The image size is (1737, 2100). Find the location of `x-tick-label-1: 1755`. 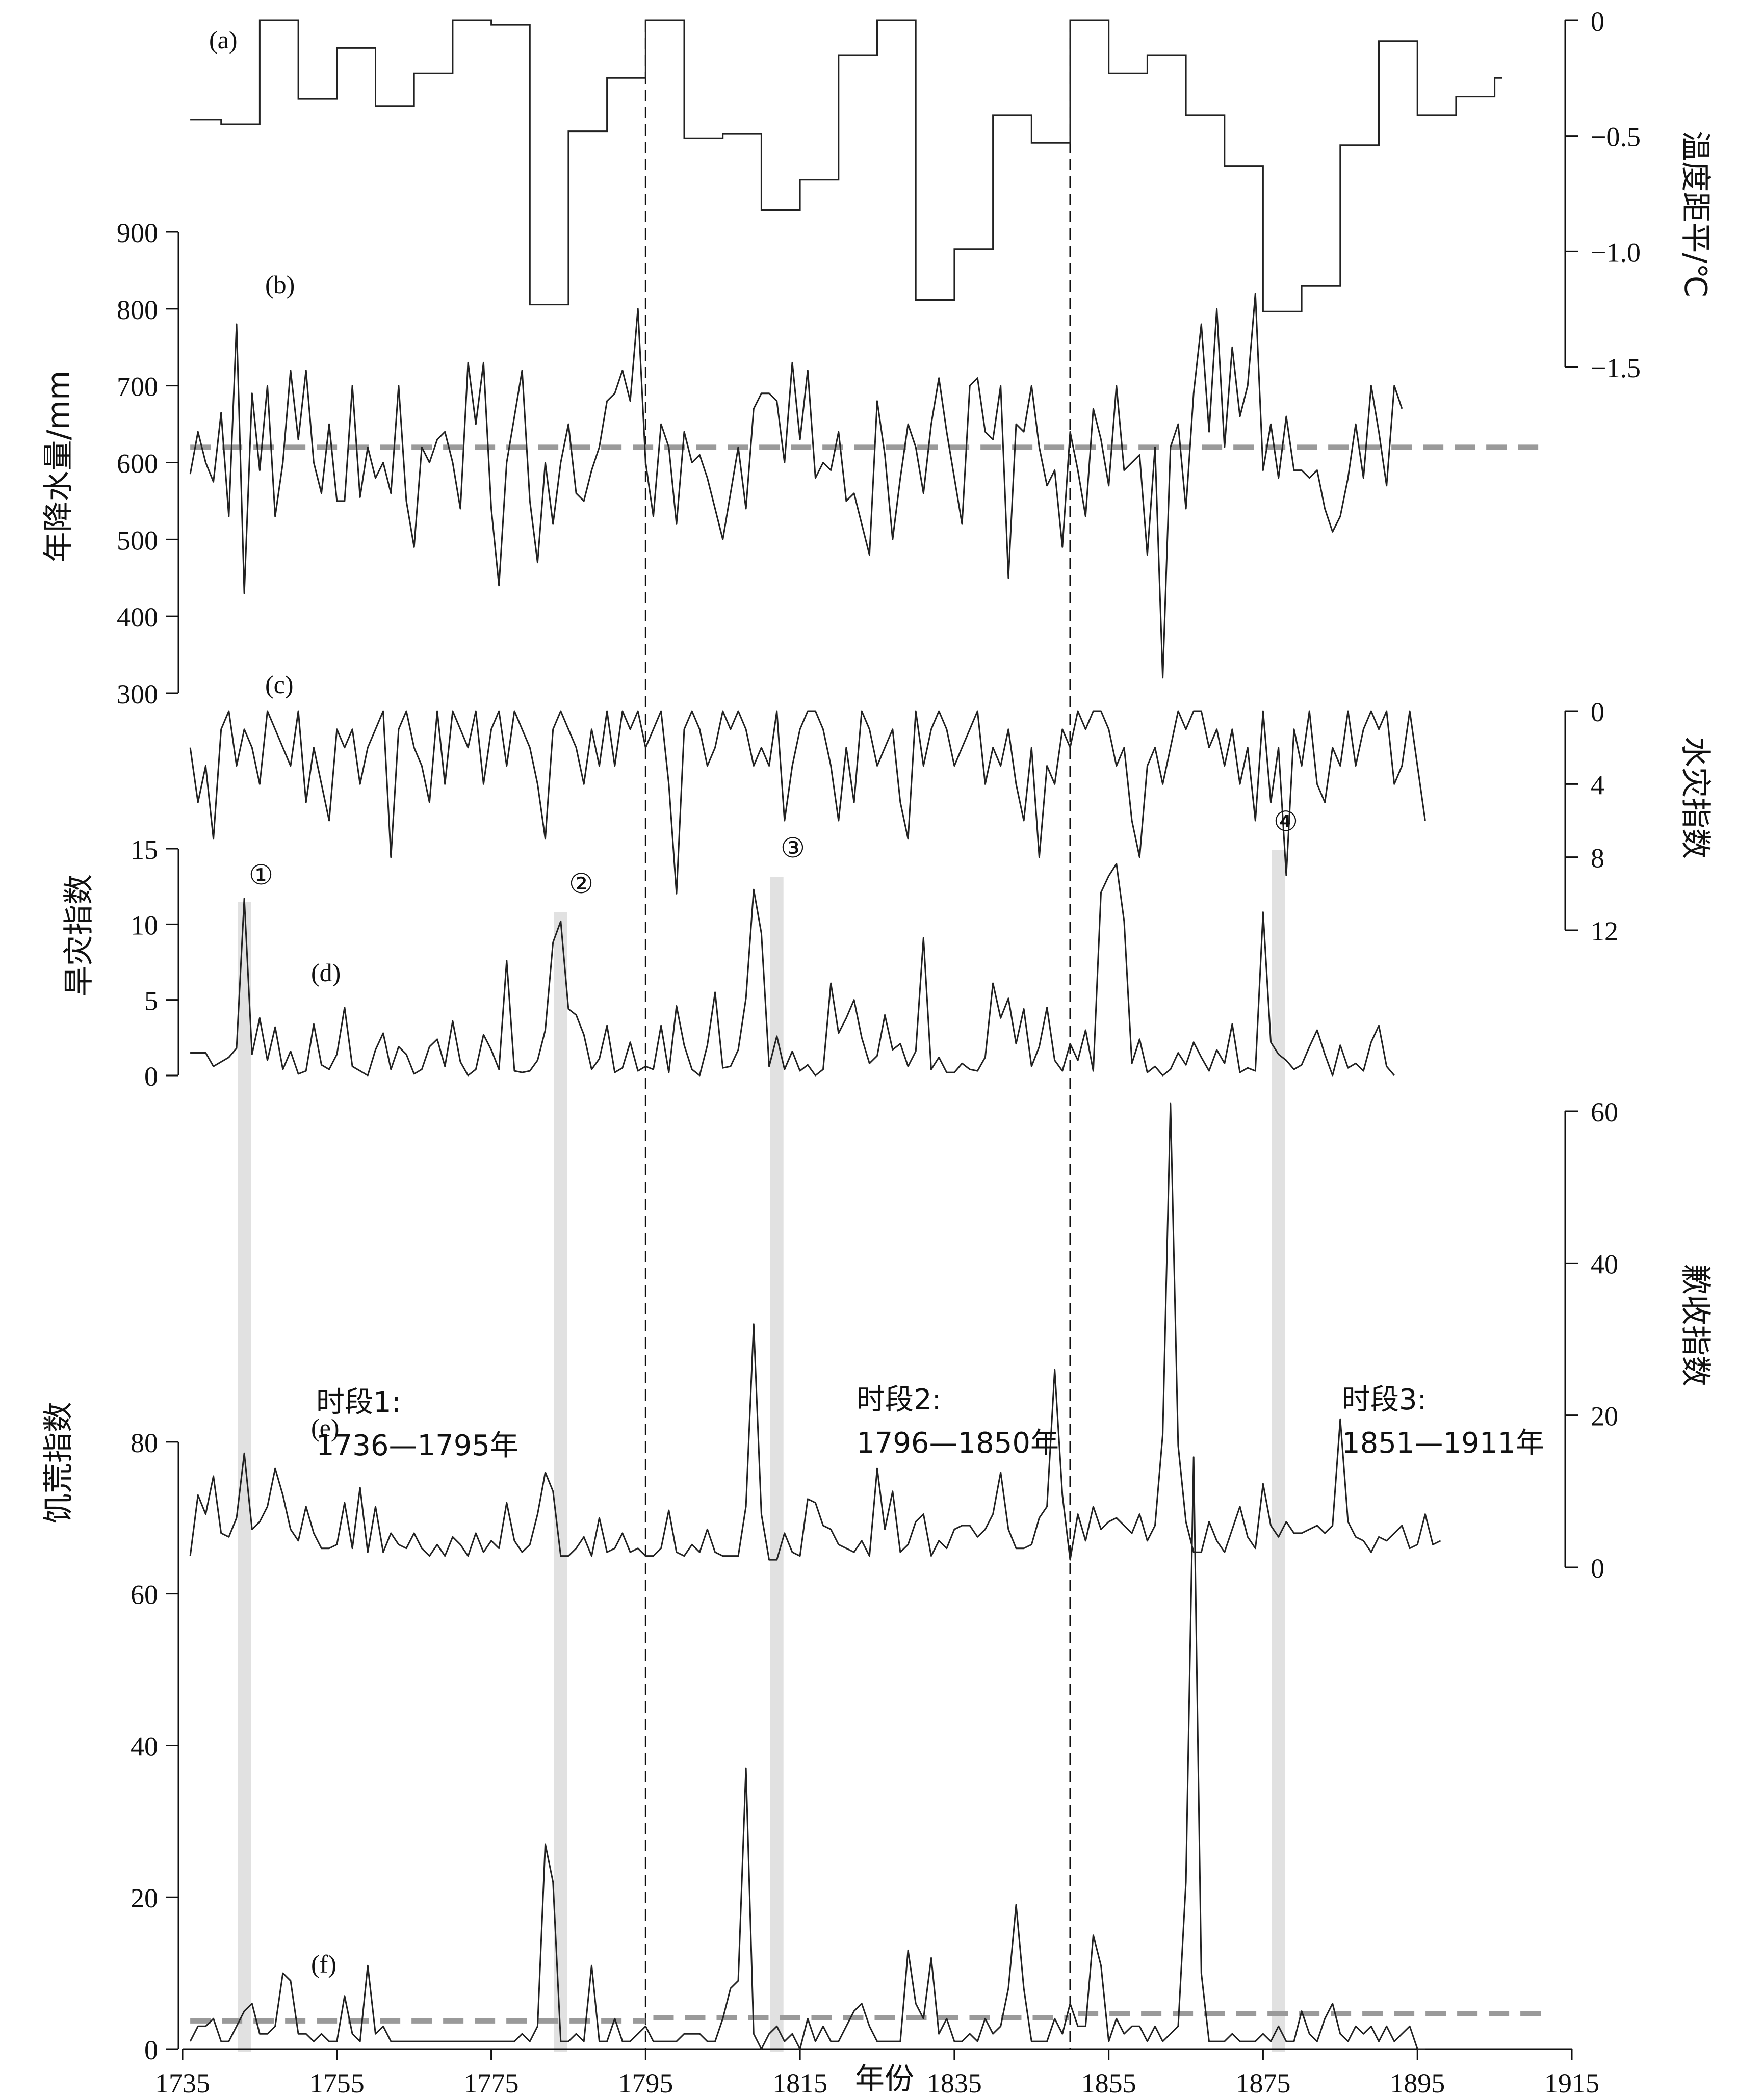

x-tick-label-1: 1755 is located at coordinates (337, 2083).